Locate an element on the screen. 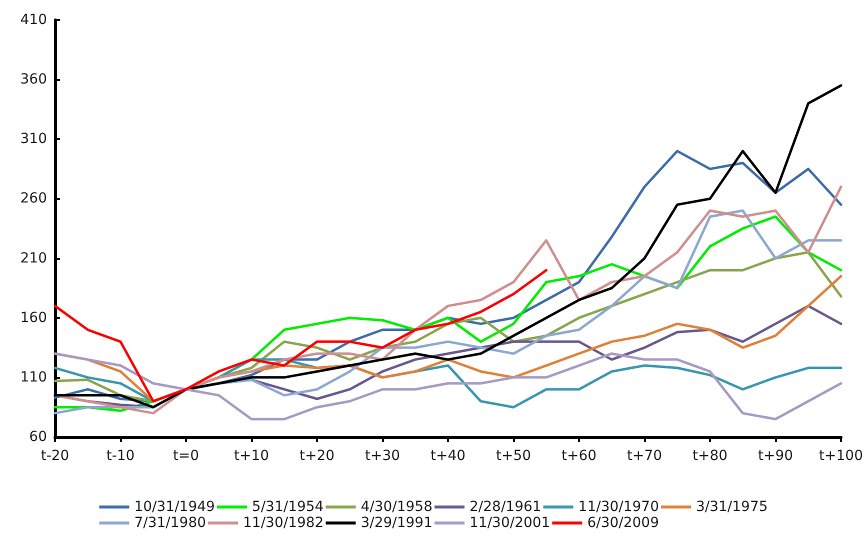 The height and width of the screenshot is (537, 867). legend-label: 3/31/1975 is located at coordinates (732, 507).